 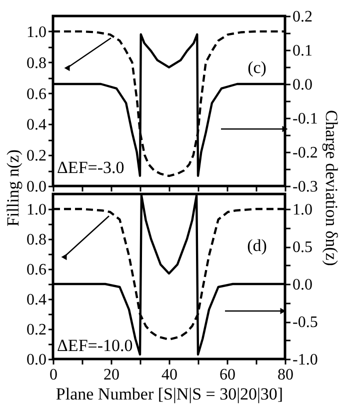 What do you see at coordinates (305, 360) in the screenshot?
I see `y2-tick-label: -1.0` at bounding box center [305, 360].